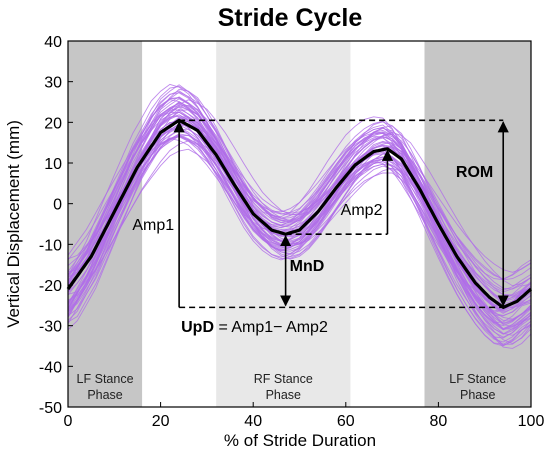  I want to click on x-tick-label: 40, so click(253, 421).